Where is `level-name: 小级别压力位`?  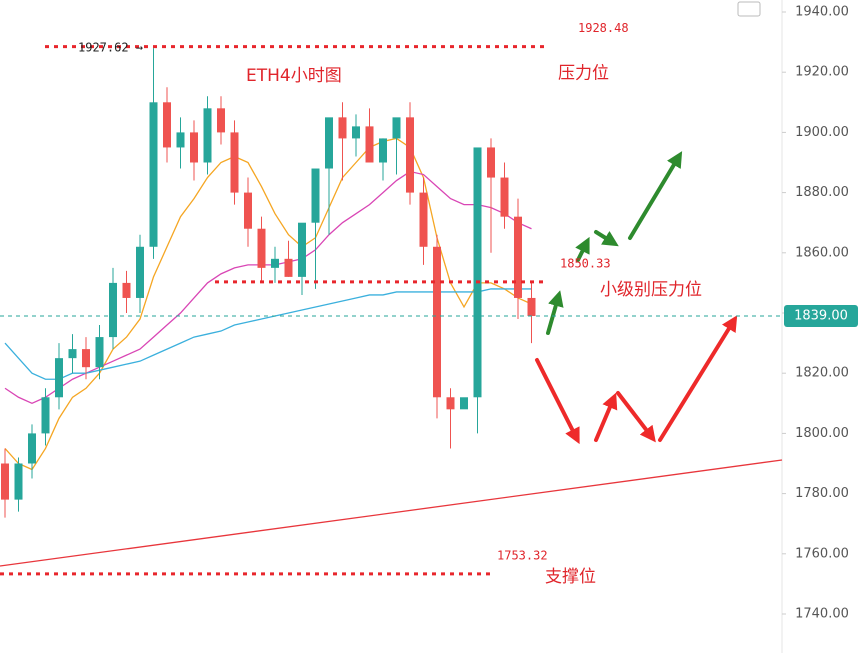
level-name: 小级别压力位 is located at coordinates (651, 290).